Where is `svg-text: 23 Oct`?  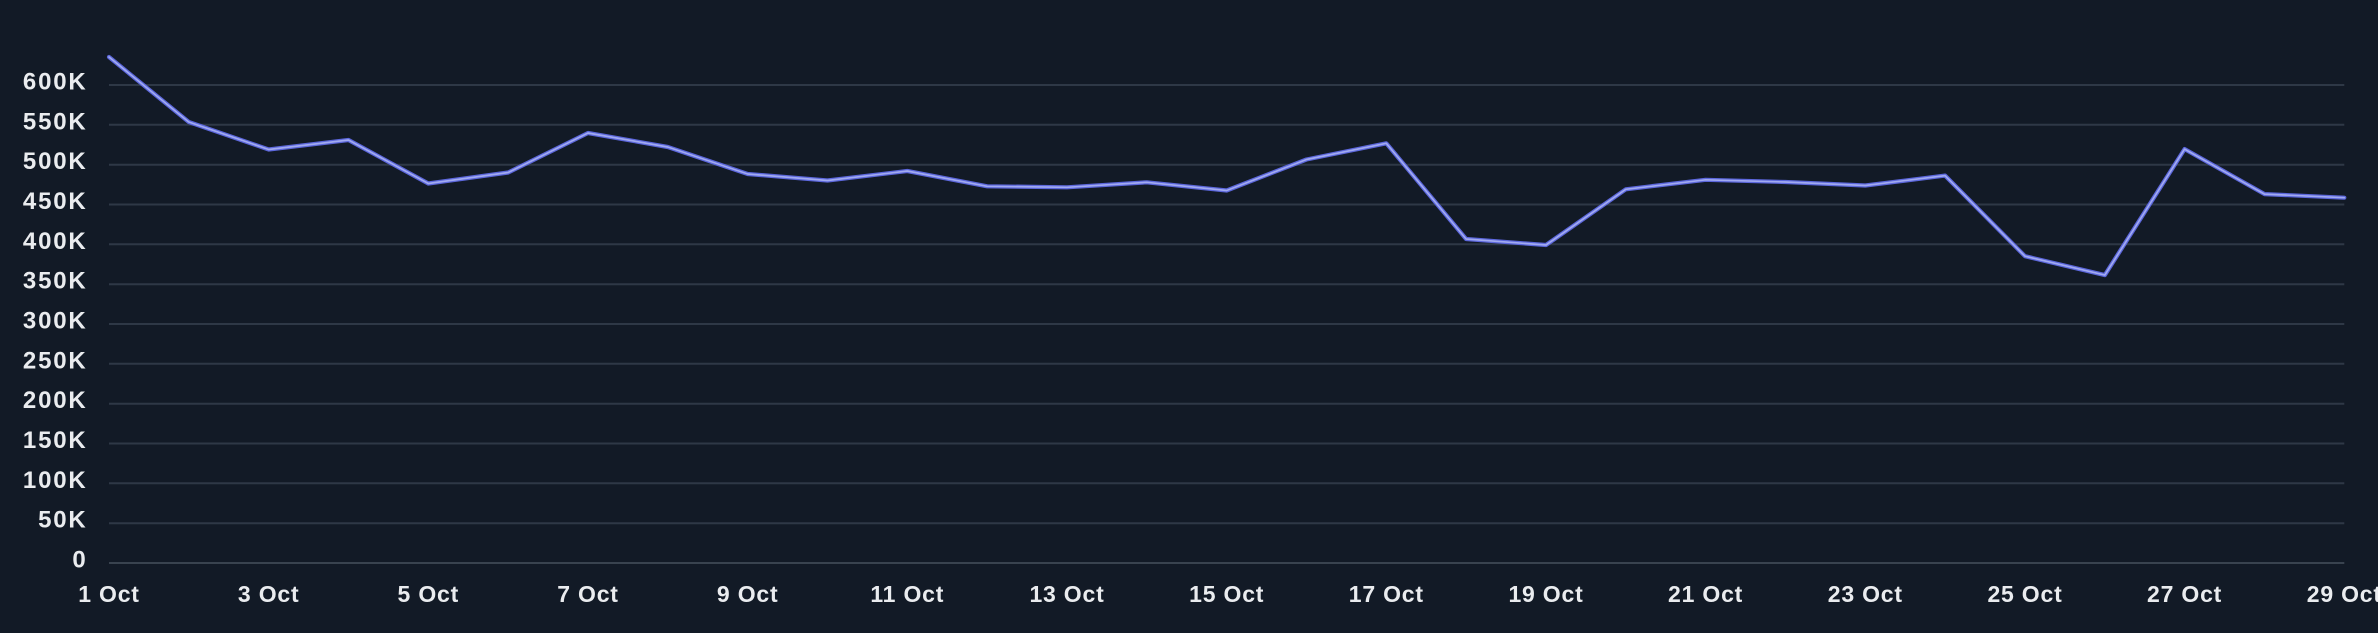 svg-text: 23 Oct is located at coordinates (1865, 594).